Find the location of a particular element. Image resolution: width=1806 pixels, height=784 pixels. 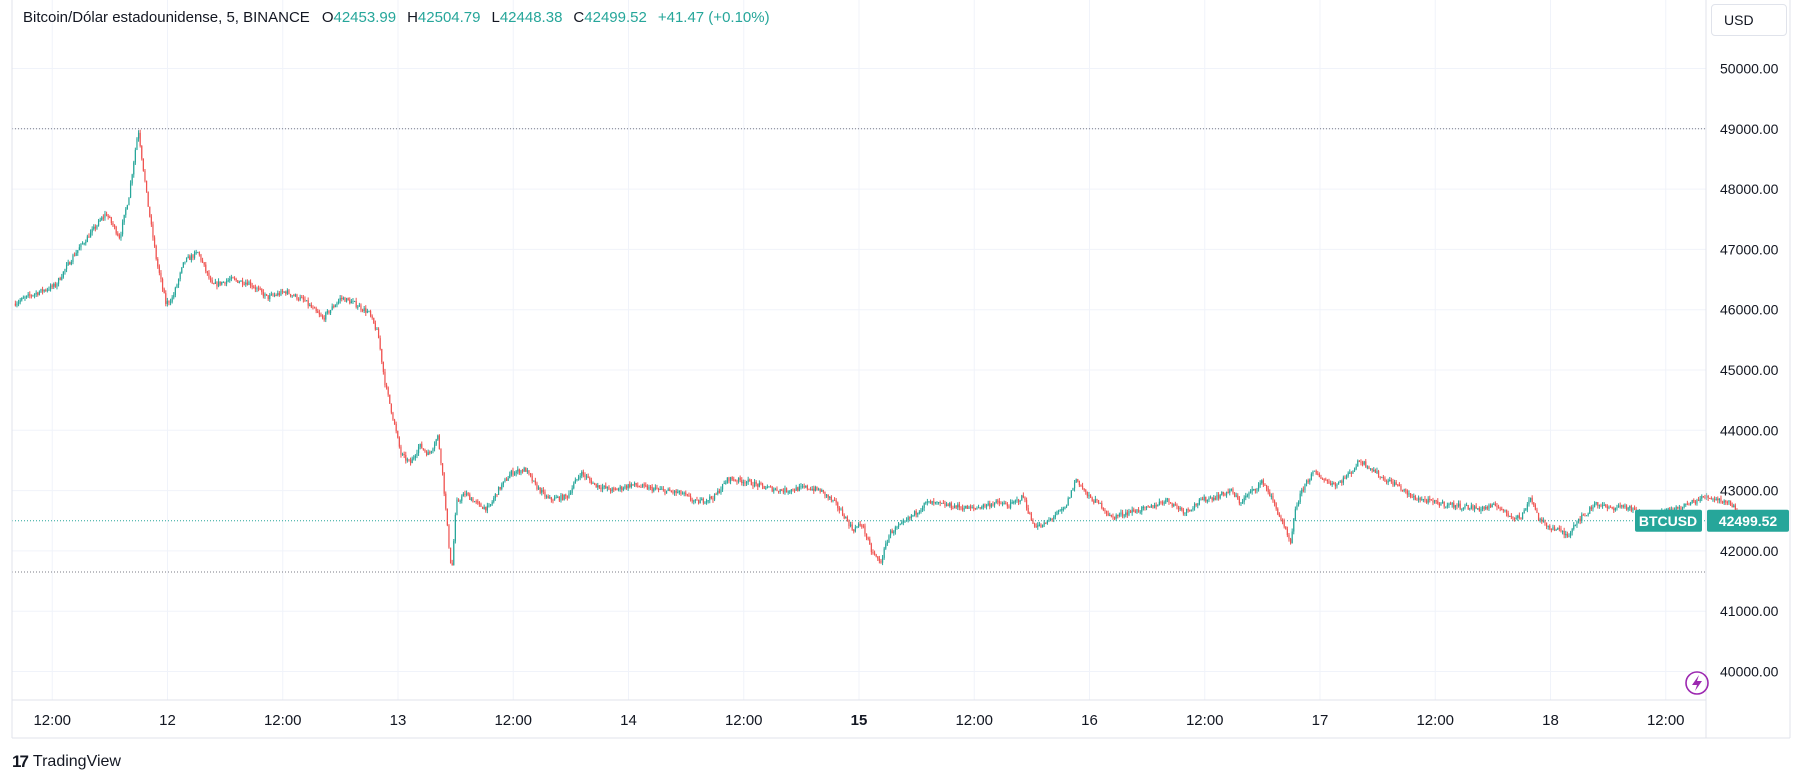

tradingview-brand: 17 TradingView is located at coordinates (66, 762).